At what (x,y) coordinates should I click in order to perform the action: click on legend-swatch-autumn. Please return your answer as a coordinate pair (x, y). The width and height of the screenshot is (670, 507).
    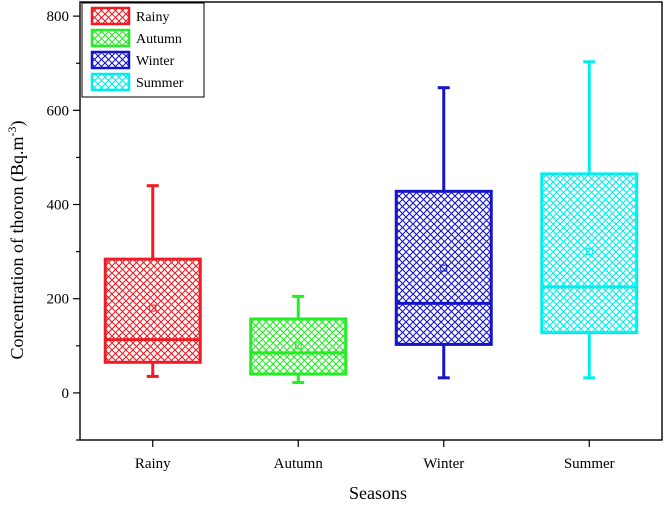
    Looking at the image, I should click on (110, 38).